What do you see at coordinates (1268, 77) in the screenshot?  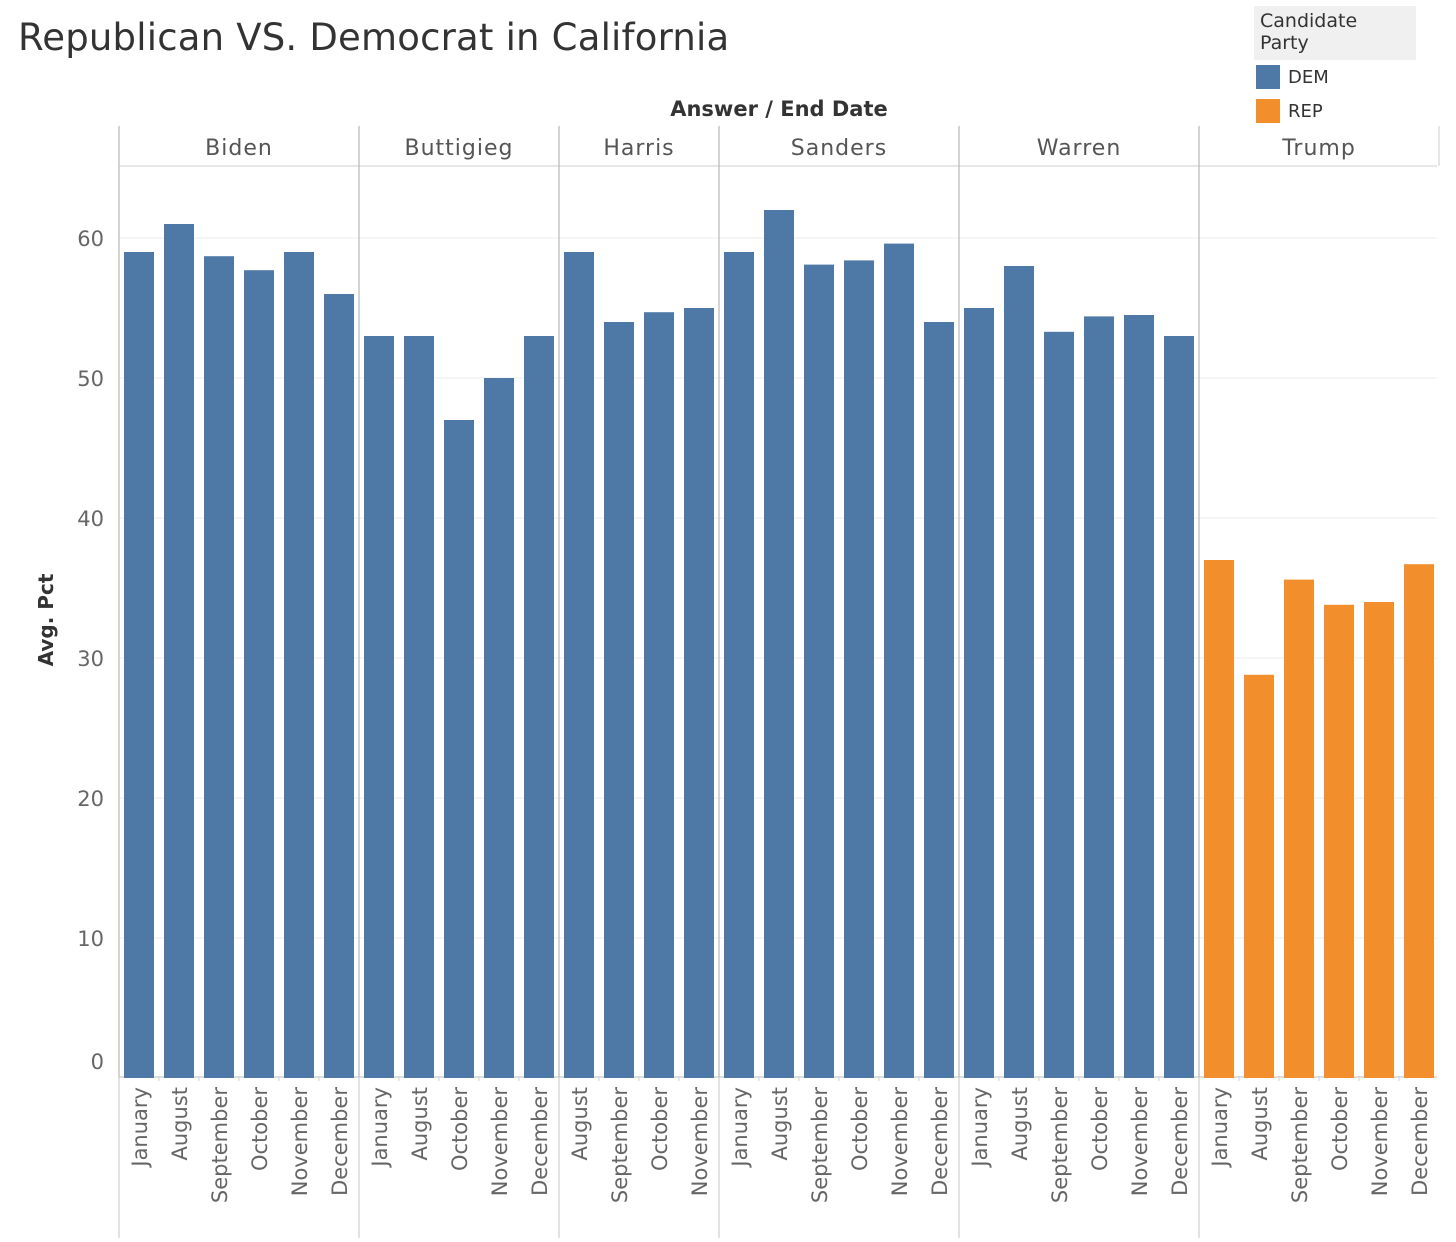 I see `legend-swatch-dem` at bounding box center [1268, 77].